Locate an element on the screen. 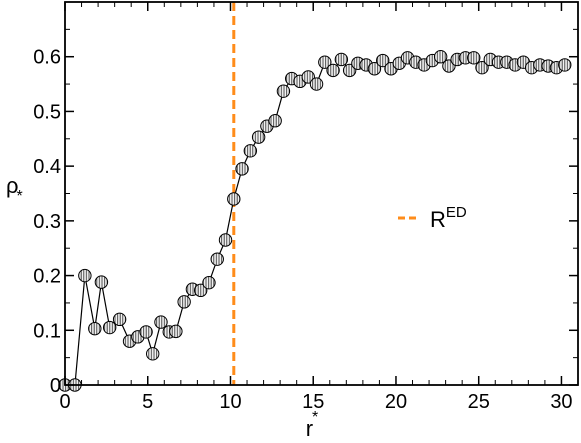 The width and height of the screenshot is (581, 443). y-tick-label: 0.2 is located at coordinates (47, 277).